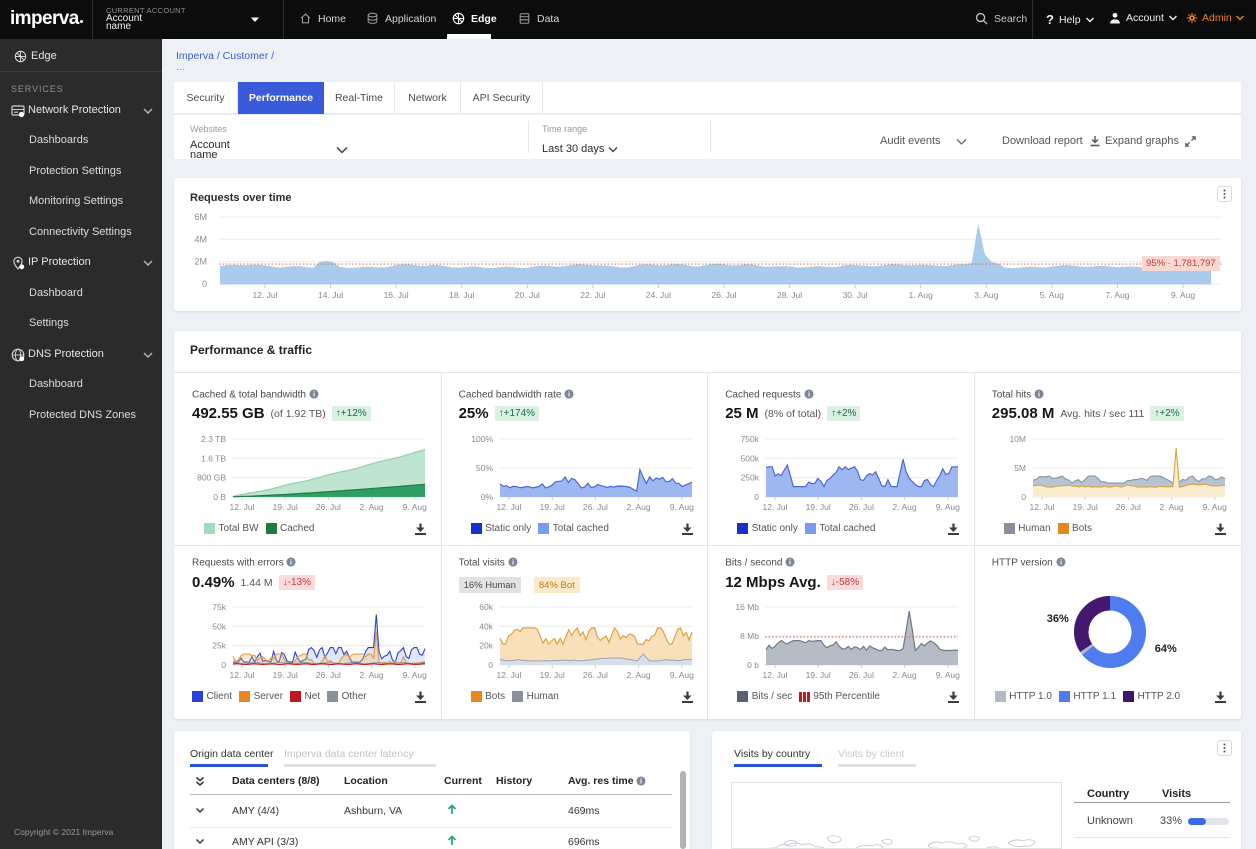  What do you see at coordinates (486, 607) in the screenshot?
I see `svg-text: 60k` at bounding box center [486, 607].